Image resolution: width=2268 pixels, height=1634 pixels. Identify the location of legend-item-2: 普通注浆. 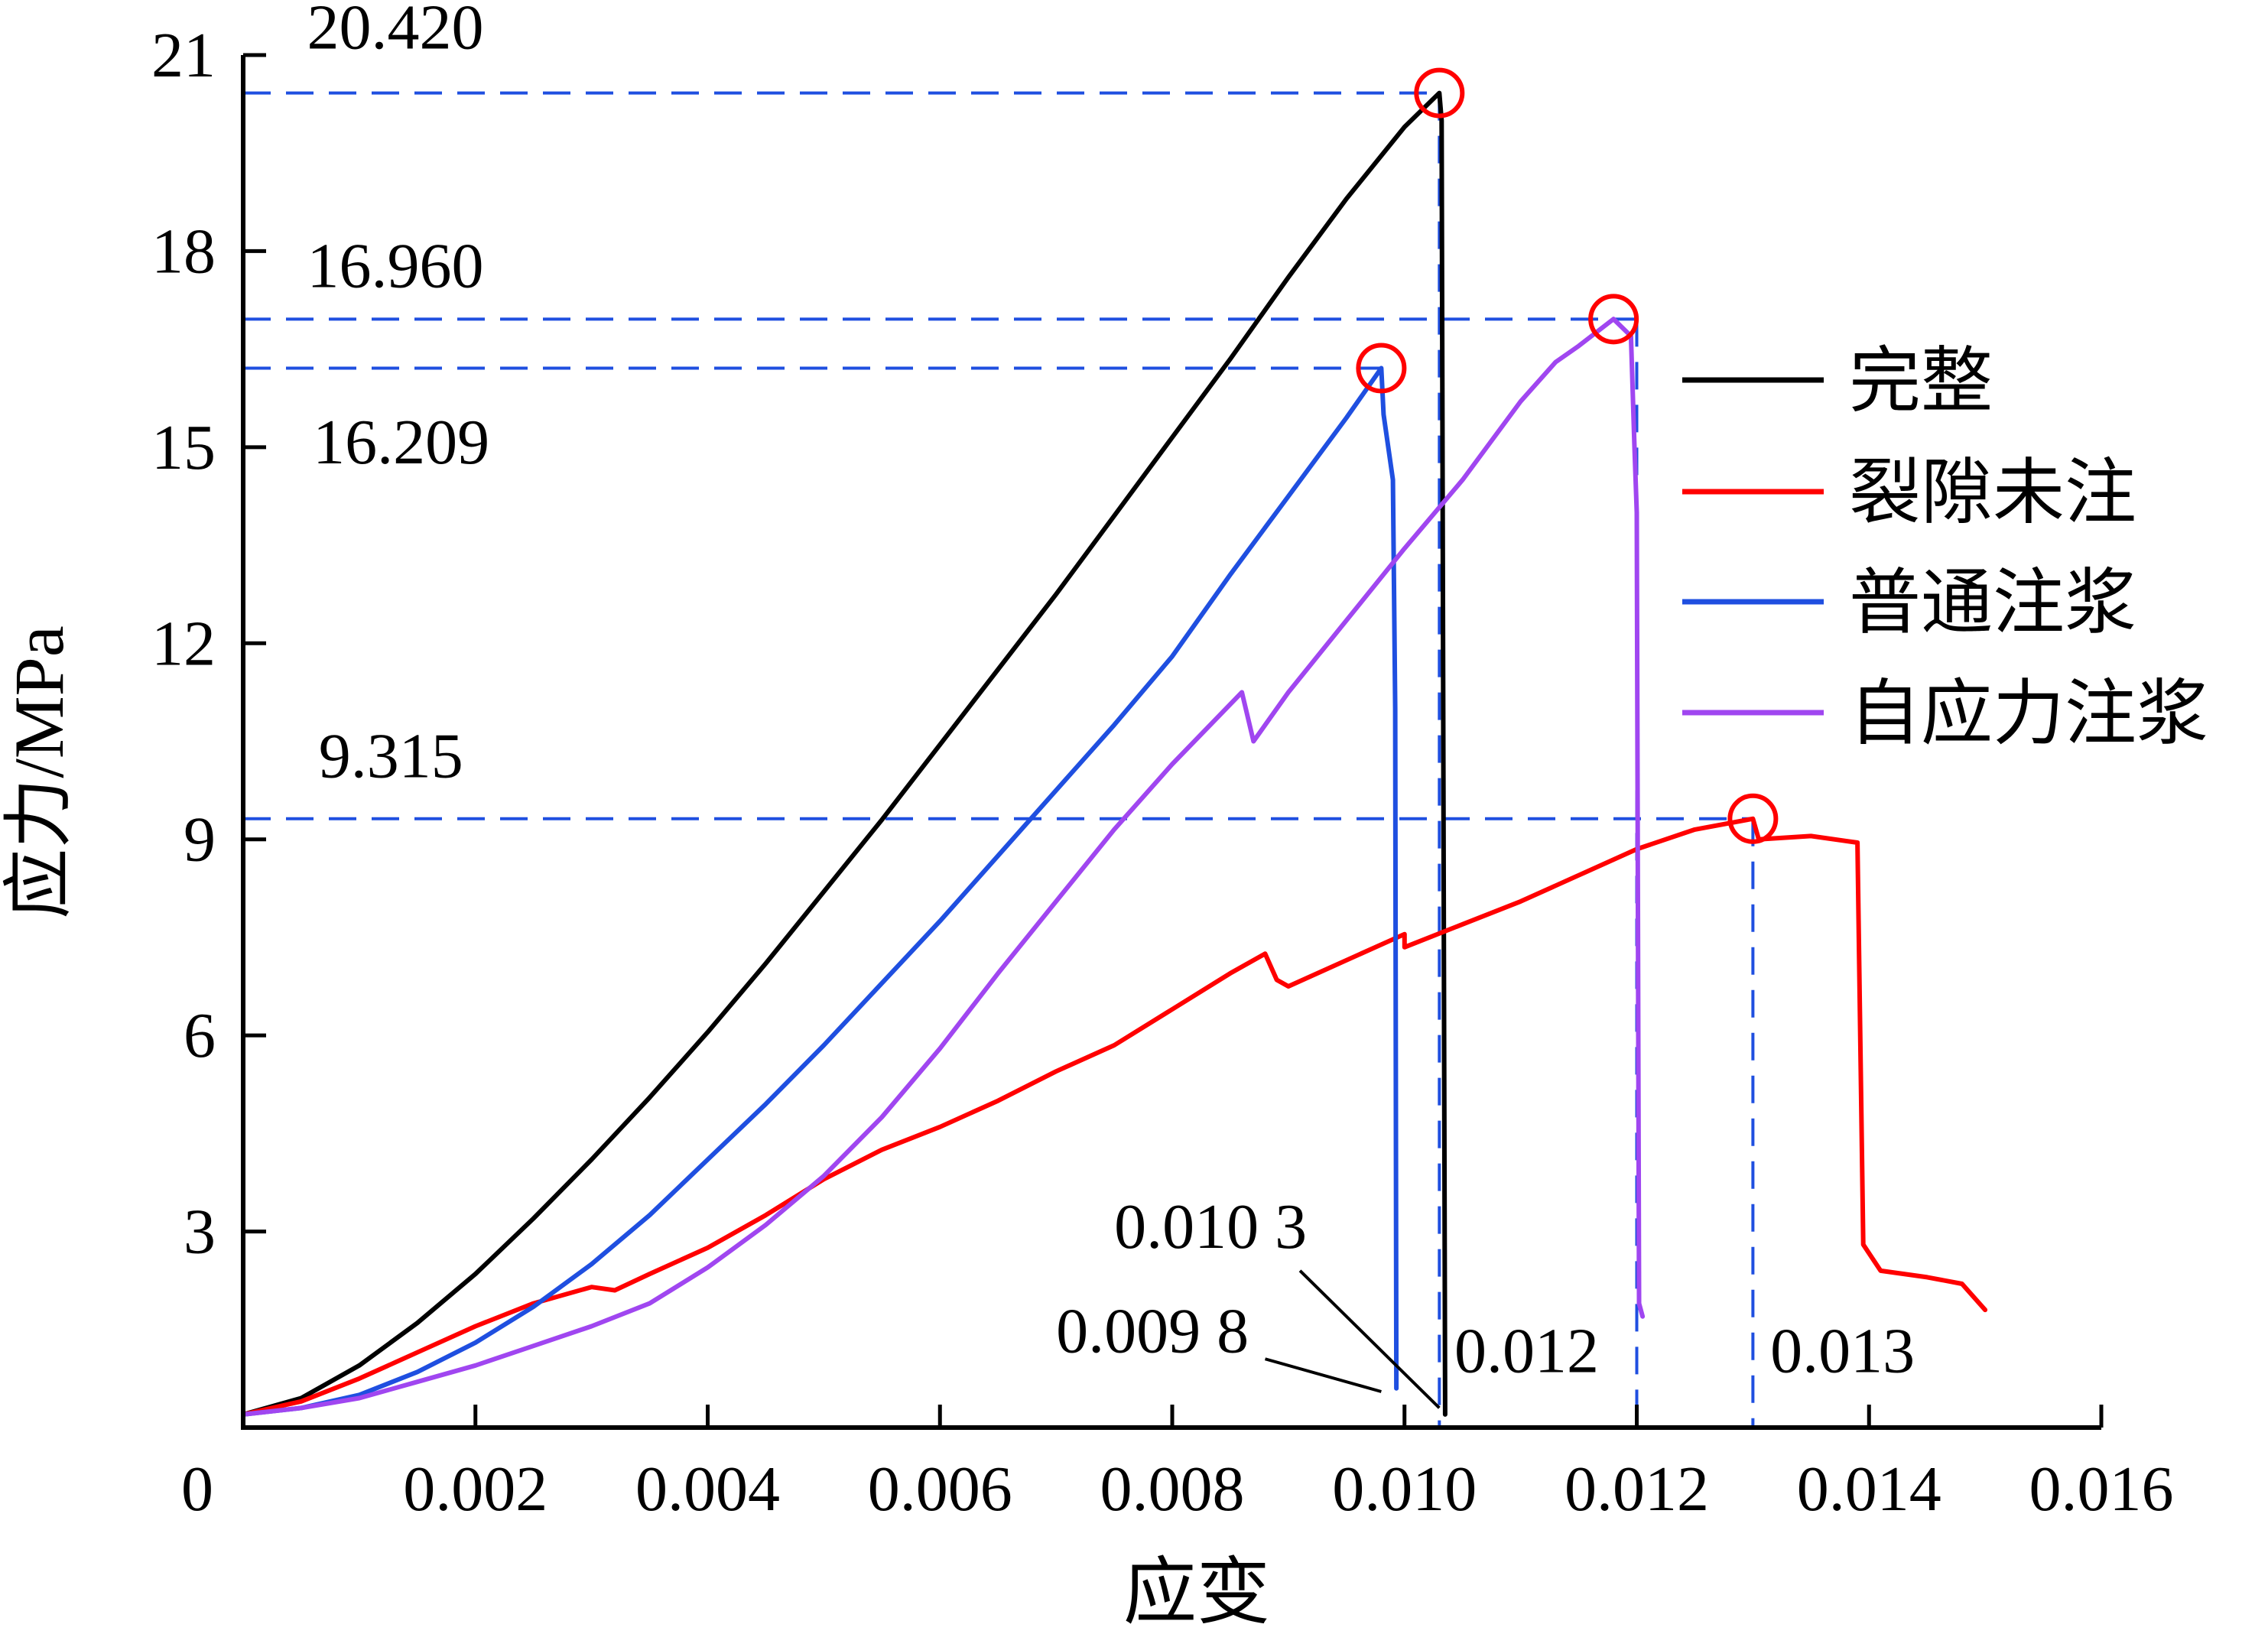
(1909, 603).